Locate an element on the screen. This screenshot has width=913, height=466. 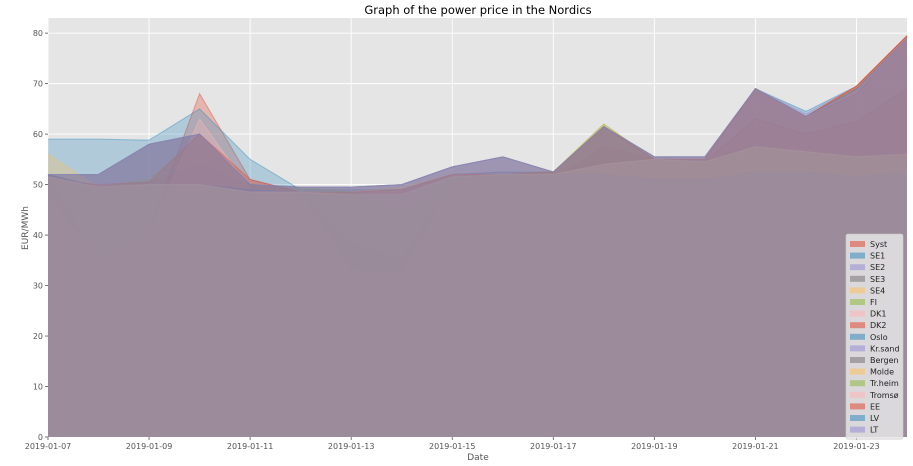
legend-label: DK2 is located at coordinates (878, 325).